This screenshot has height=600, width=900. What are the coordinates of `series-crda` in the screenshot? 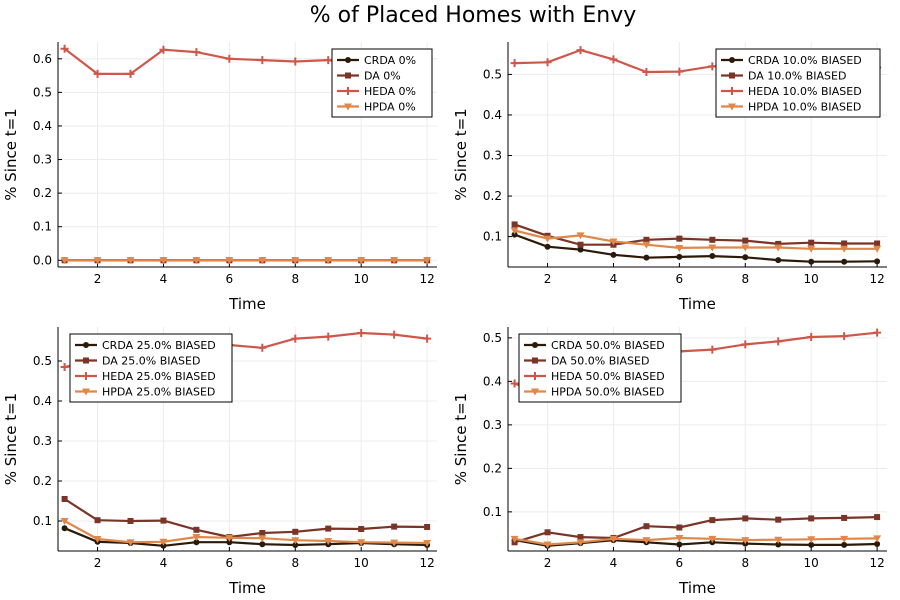 It's located at (696, 248).